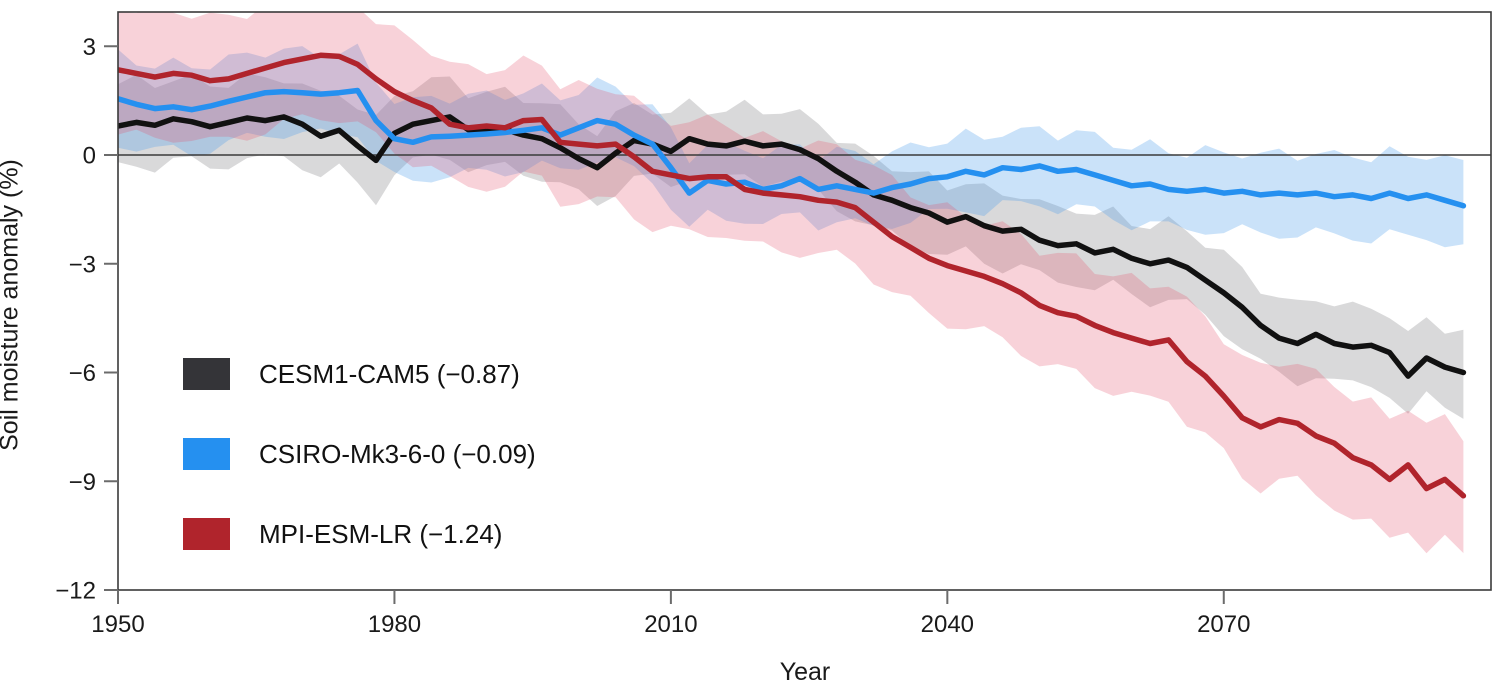 This screenshot has width=1510, height=693. I want to click on svg-text: −9, so click(82, 482).